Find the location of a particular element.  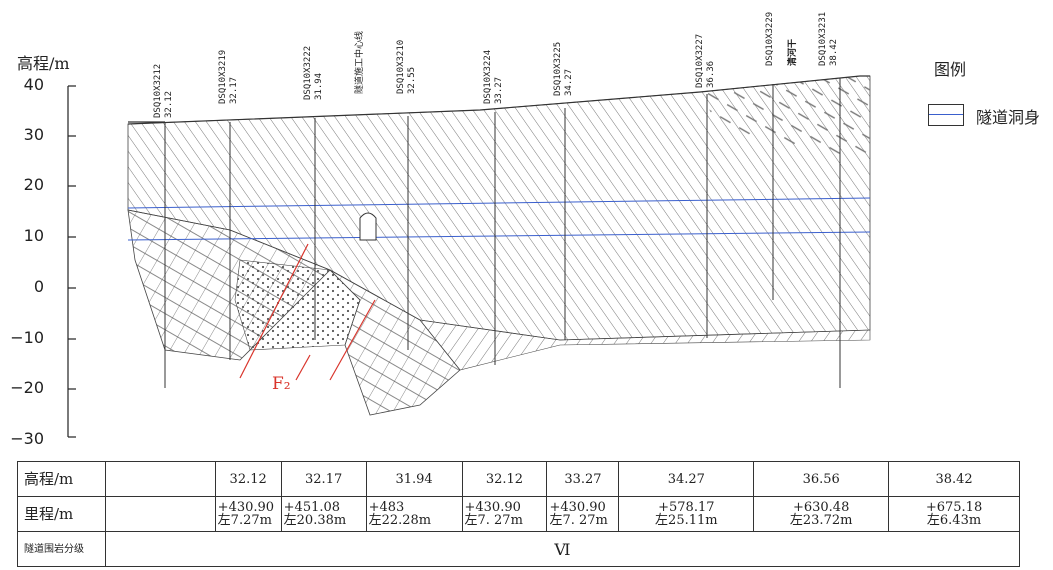

y-tick: 10 is located at coordinates (33, 235).